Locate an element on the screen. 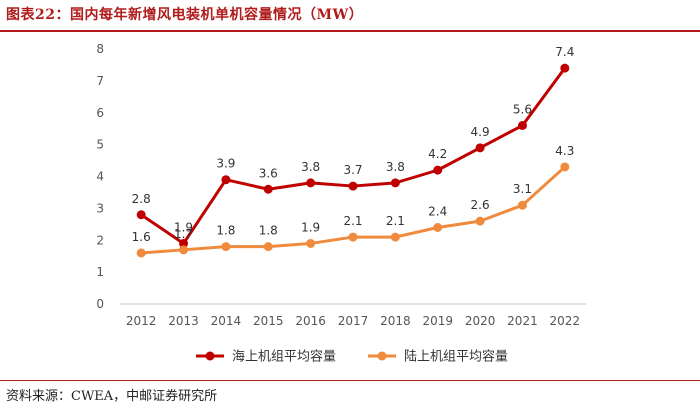 Image resolution: width=700 pixels, height=410 pixels. data-label: 2.6 is located at coordinates (480, 205).